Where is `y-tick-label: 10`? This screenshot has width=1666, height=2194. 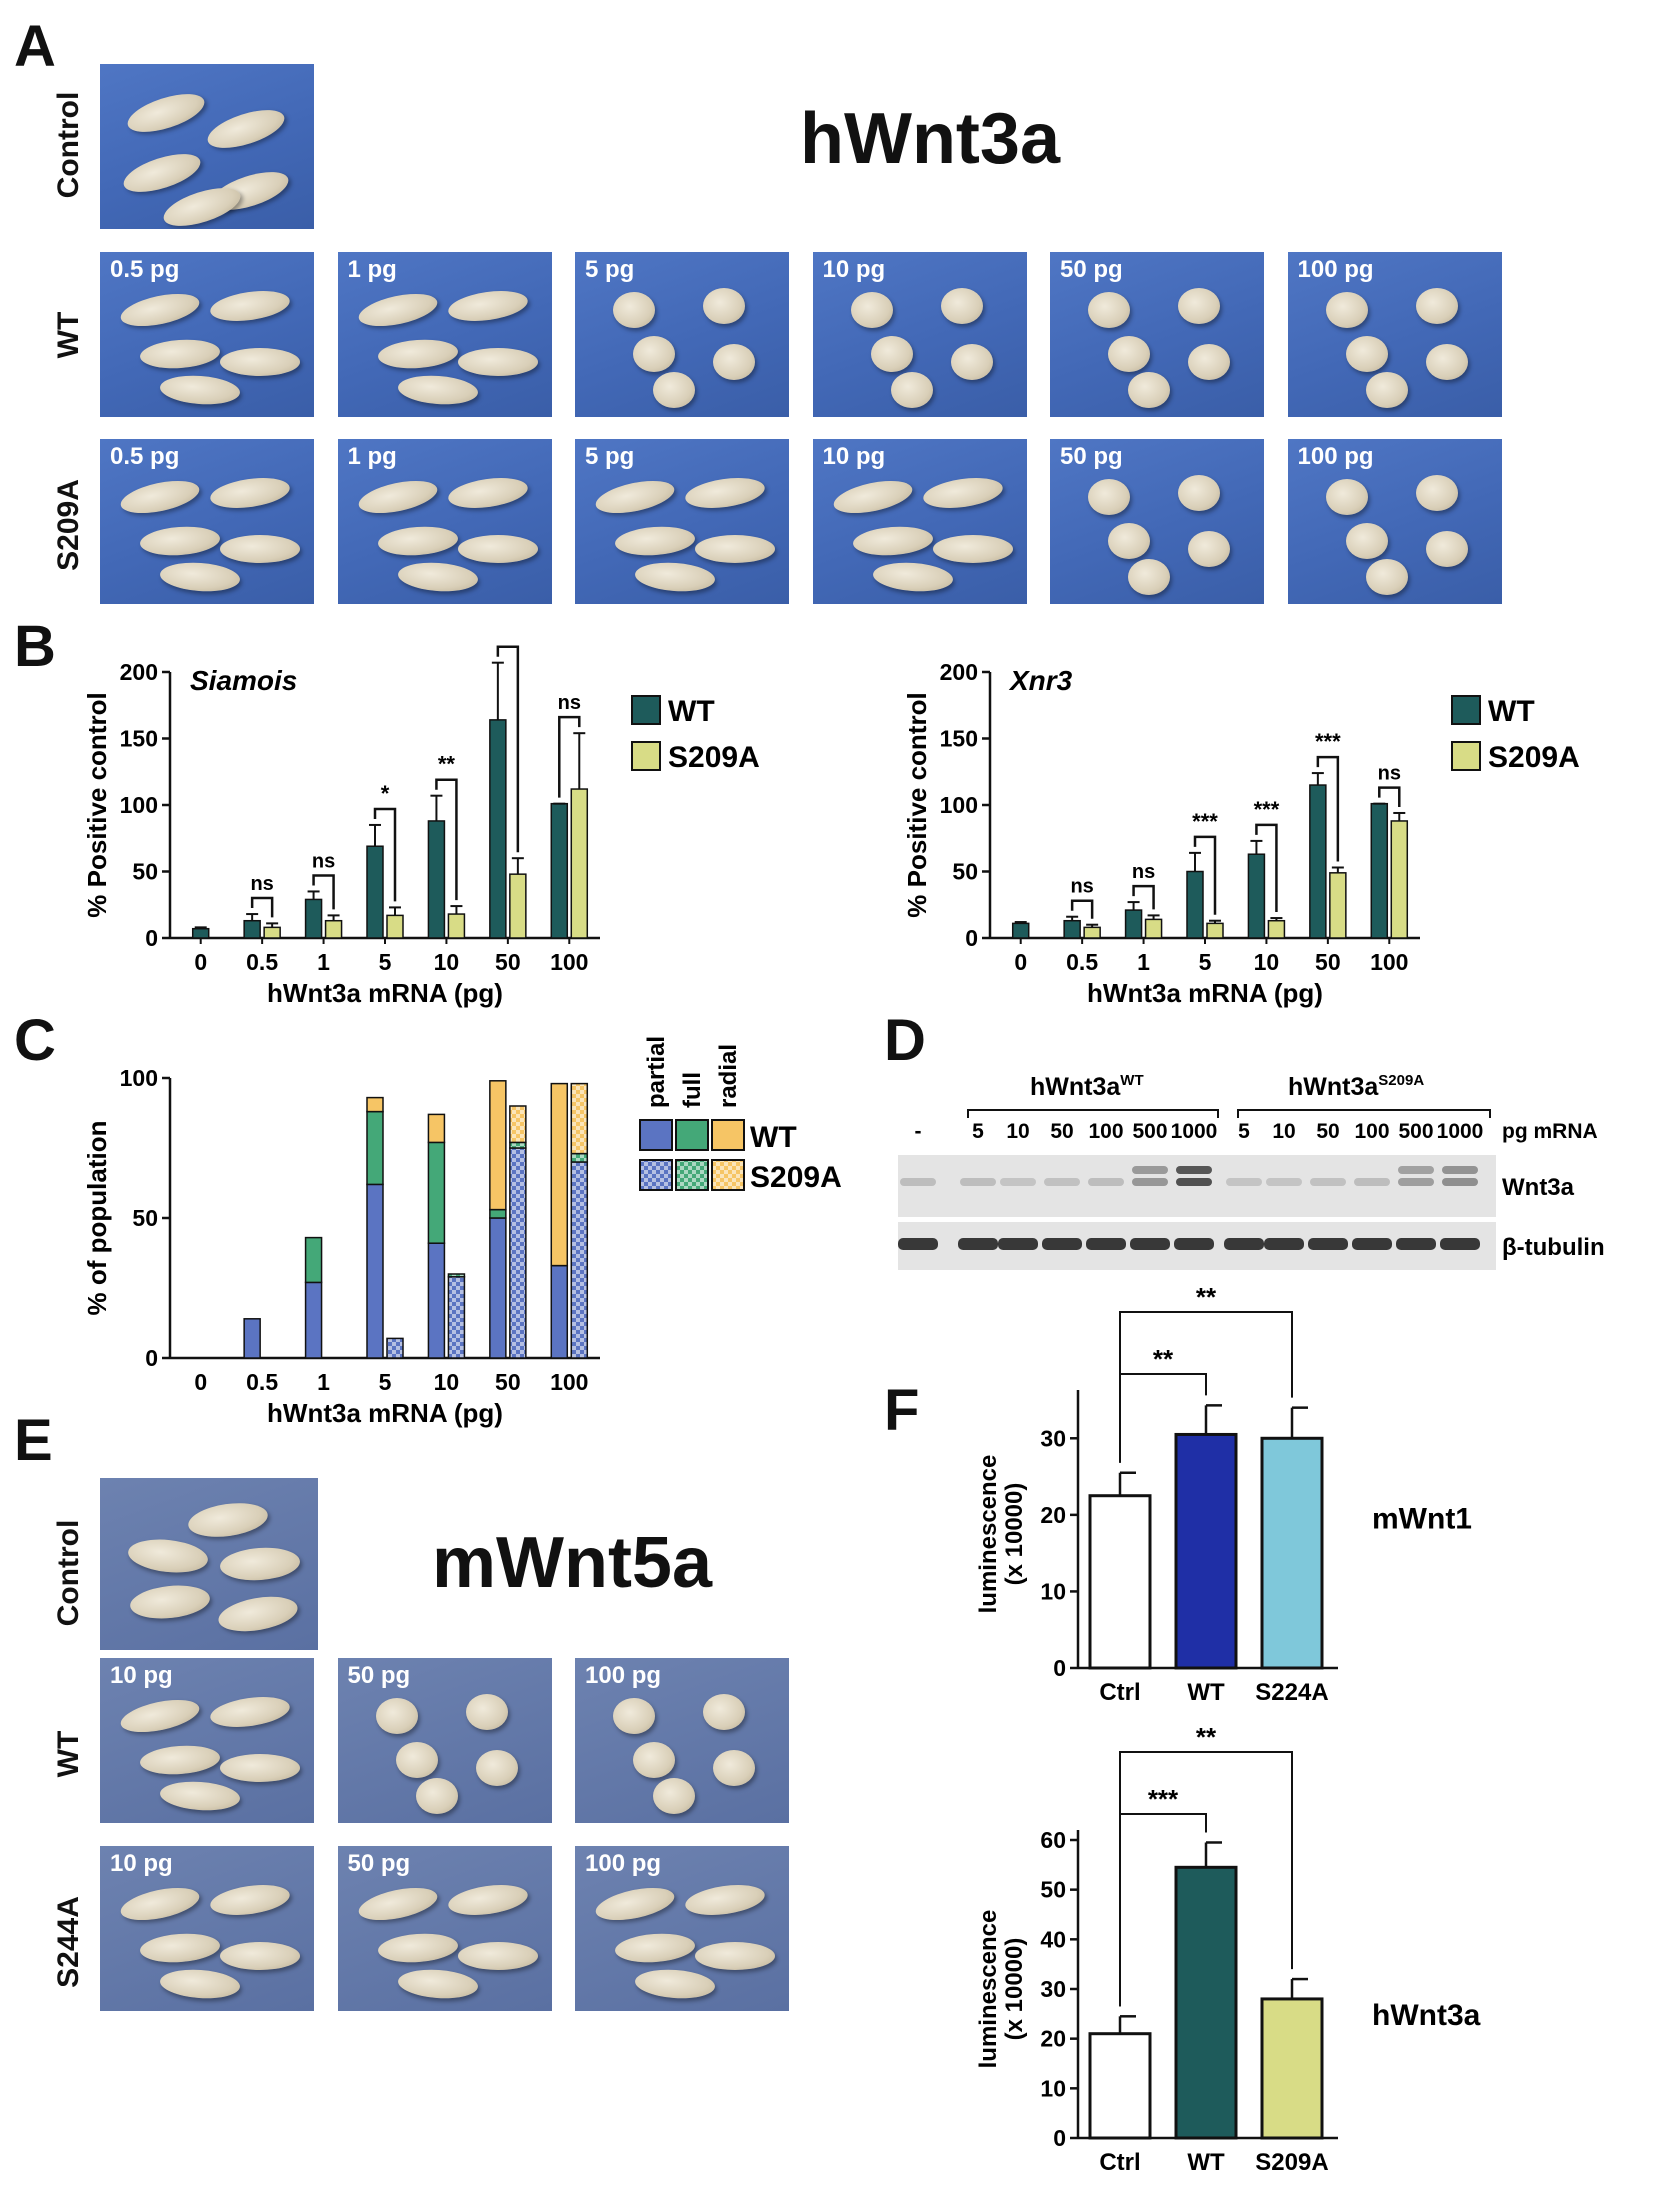
y-tick-label: 10 is located at coordinates (1053, 2088).